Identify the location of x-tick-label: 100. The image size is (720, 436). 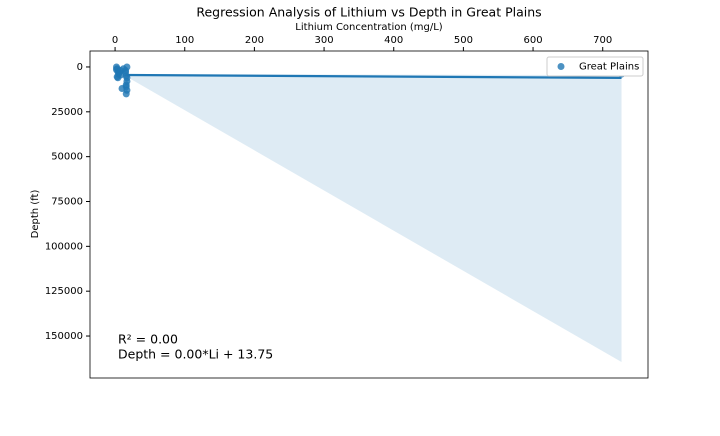
(184, 40).